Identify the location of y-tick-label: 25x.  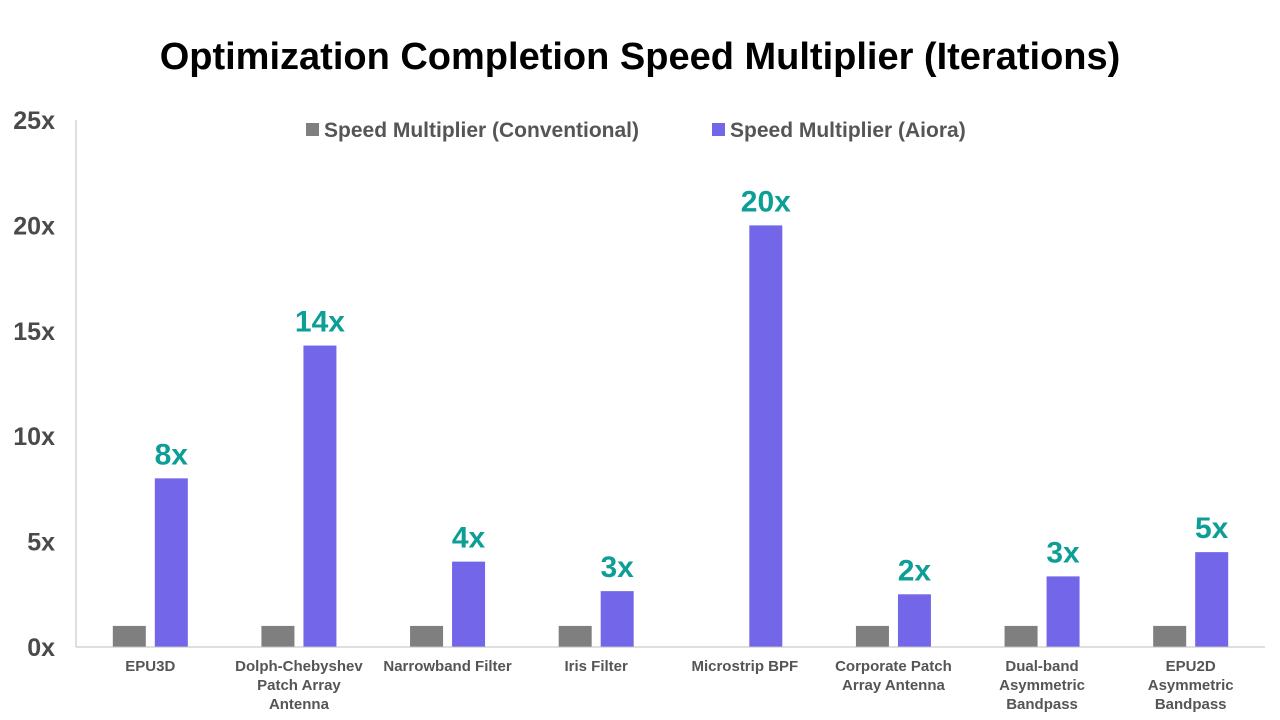
(34, 121).